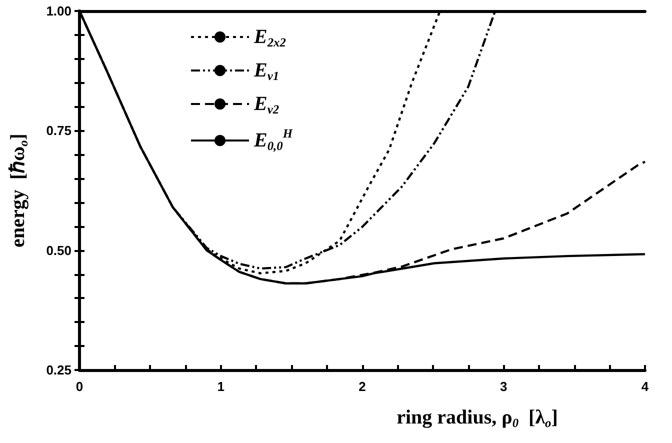 This screenshot has height=443, width=672. Describe the element at coordinates (504, 386) in the screenshot. I see `x-tick-label: 3` at that location.